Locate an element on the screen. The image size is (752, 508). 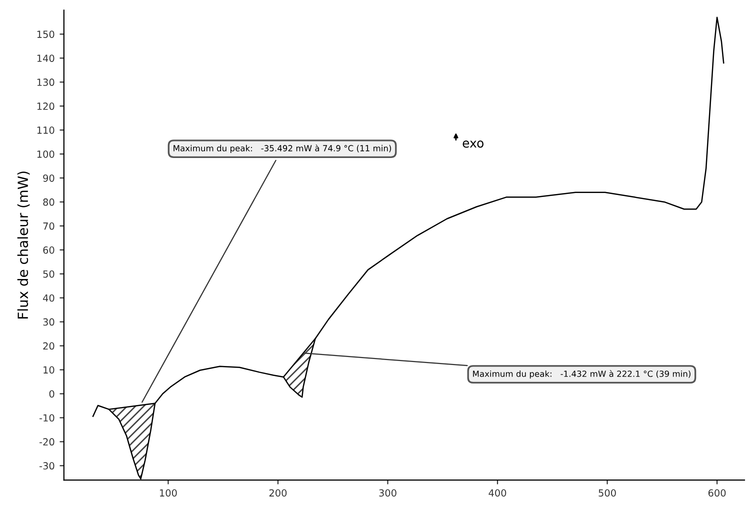
annotation: Maximum du peak: -1.432 mW à 222.1 °C (39 min) is located at coordinates (581, 374).